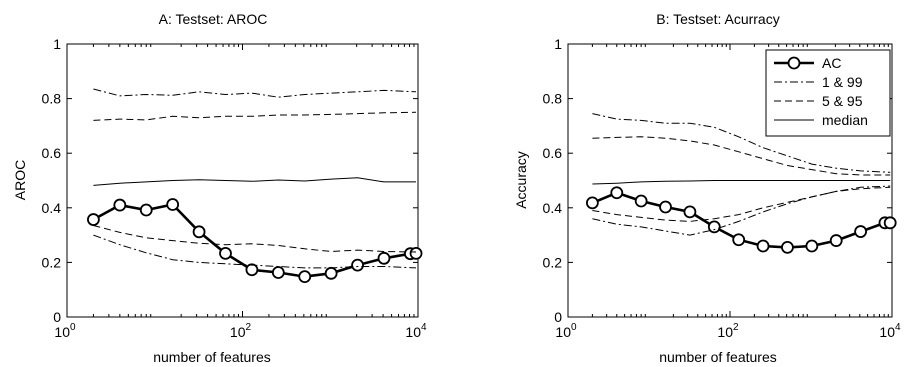 The image size is (904, 367). I want to click on panel-b-title: B: Testset: Acurracy, so click(717, 19).